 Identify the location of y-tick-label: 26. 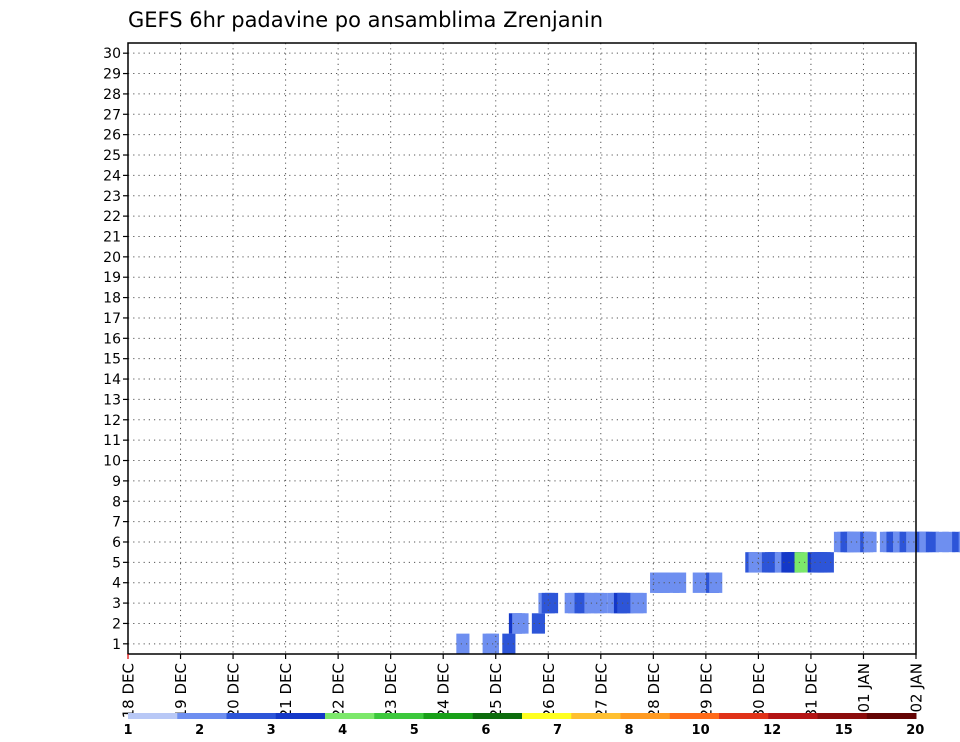
(112, 136).